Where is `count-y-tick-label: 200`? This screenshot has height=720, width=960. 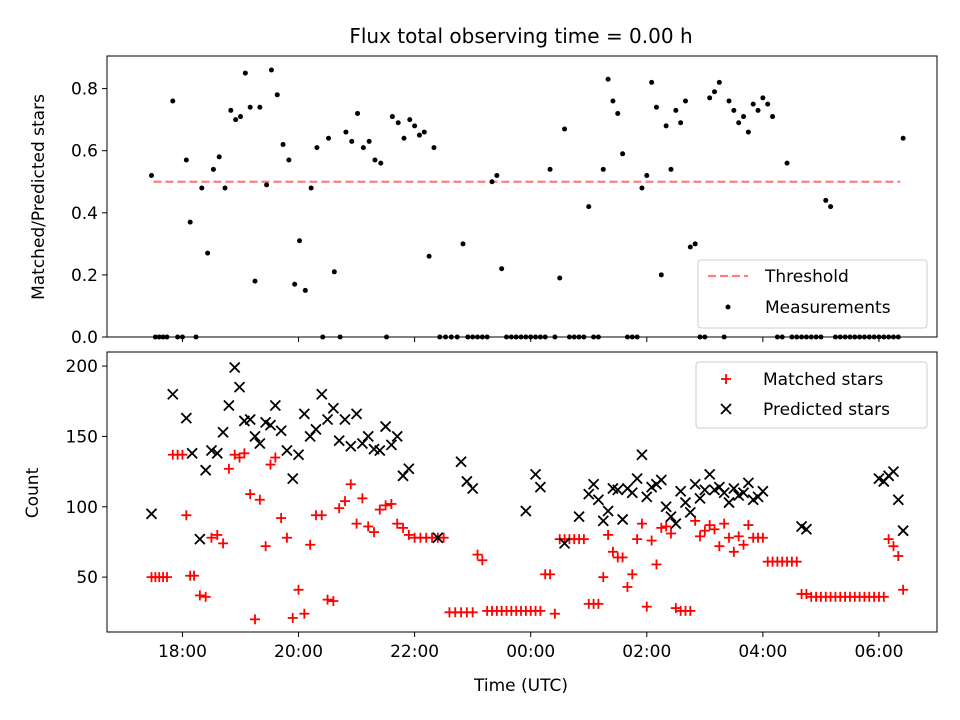 count-y-tick-label: 200 is located at coordinates (82, 367).